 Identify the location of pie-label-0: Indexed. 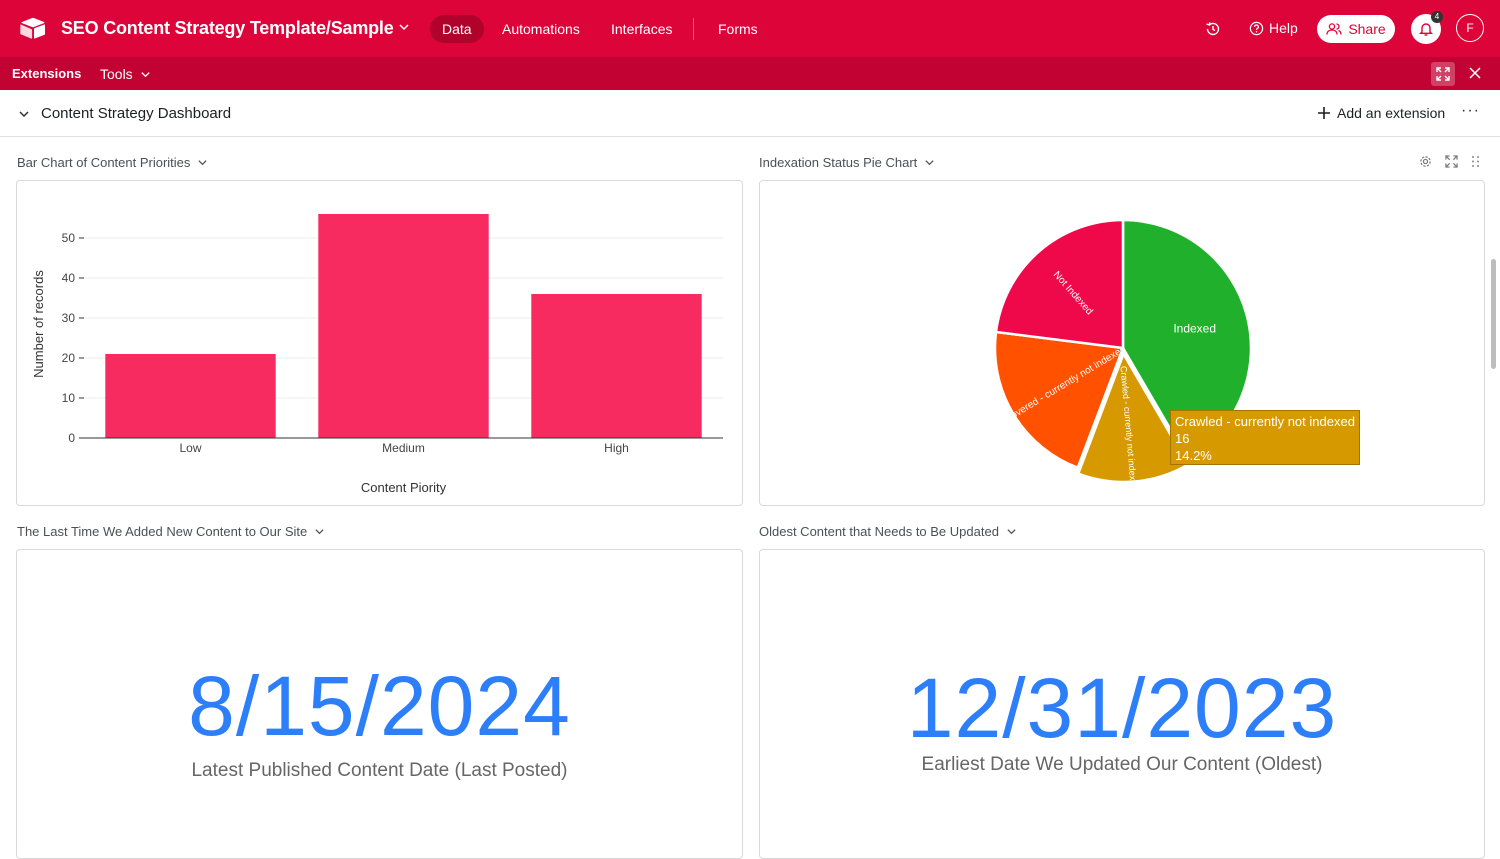
(1194, 329).